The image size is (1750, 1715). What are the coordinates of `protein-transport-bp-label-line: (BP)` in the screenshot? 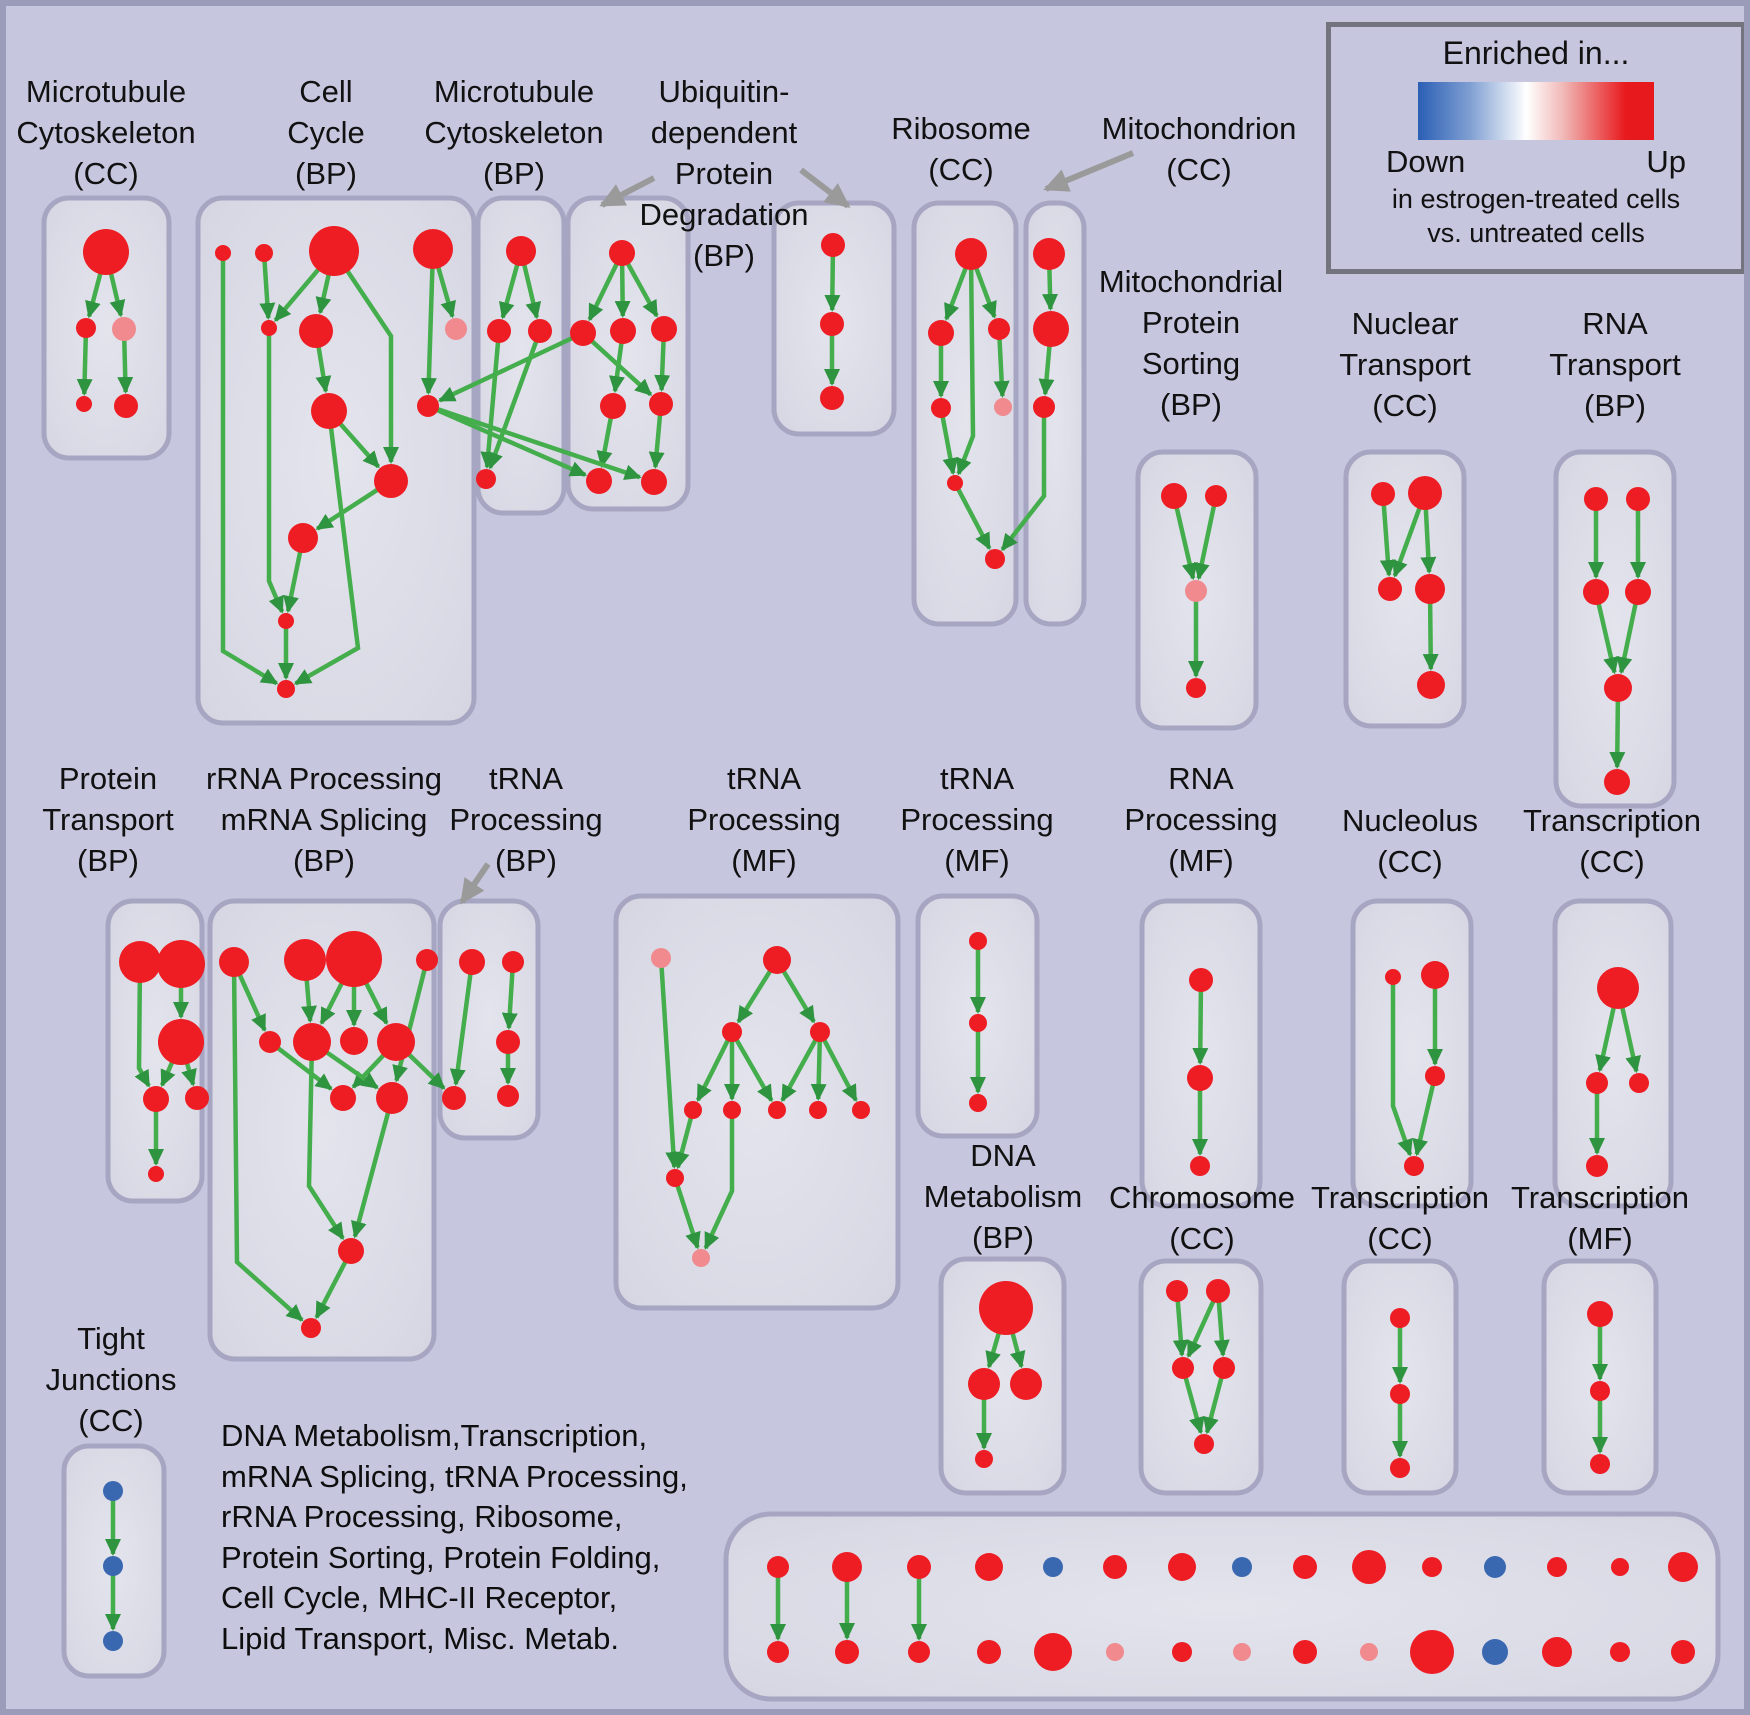 It's located at (108, 860).